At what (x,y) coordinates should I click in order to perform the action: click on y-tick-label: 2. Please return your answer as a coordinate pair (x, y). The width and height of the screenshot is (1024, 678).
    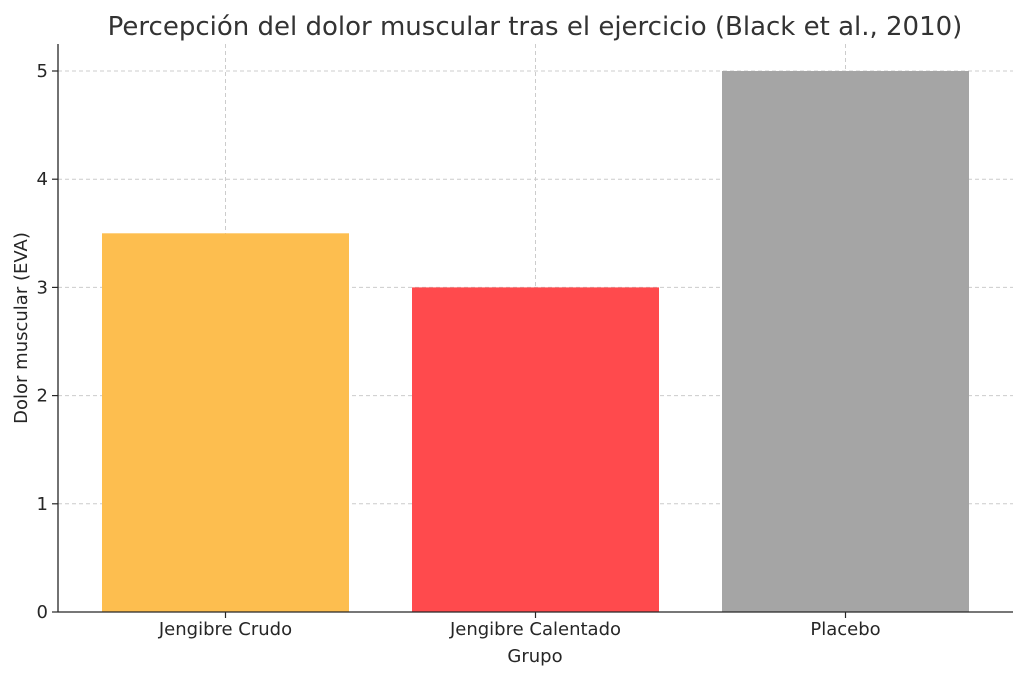
    Looking at the image, I should click on (42, 396).